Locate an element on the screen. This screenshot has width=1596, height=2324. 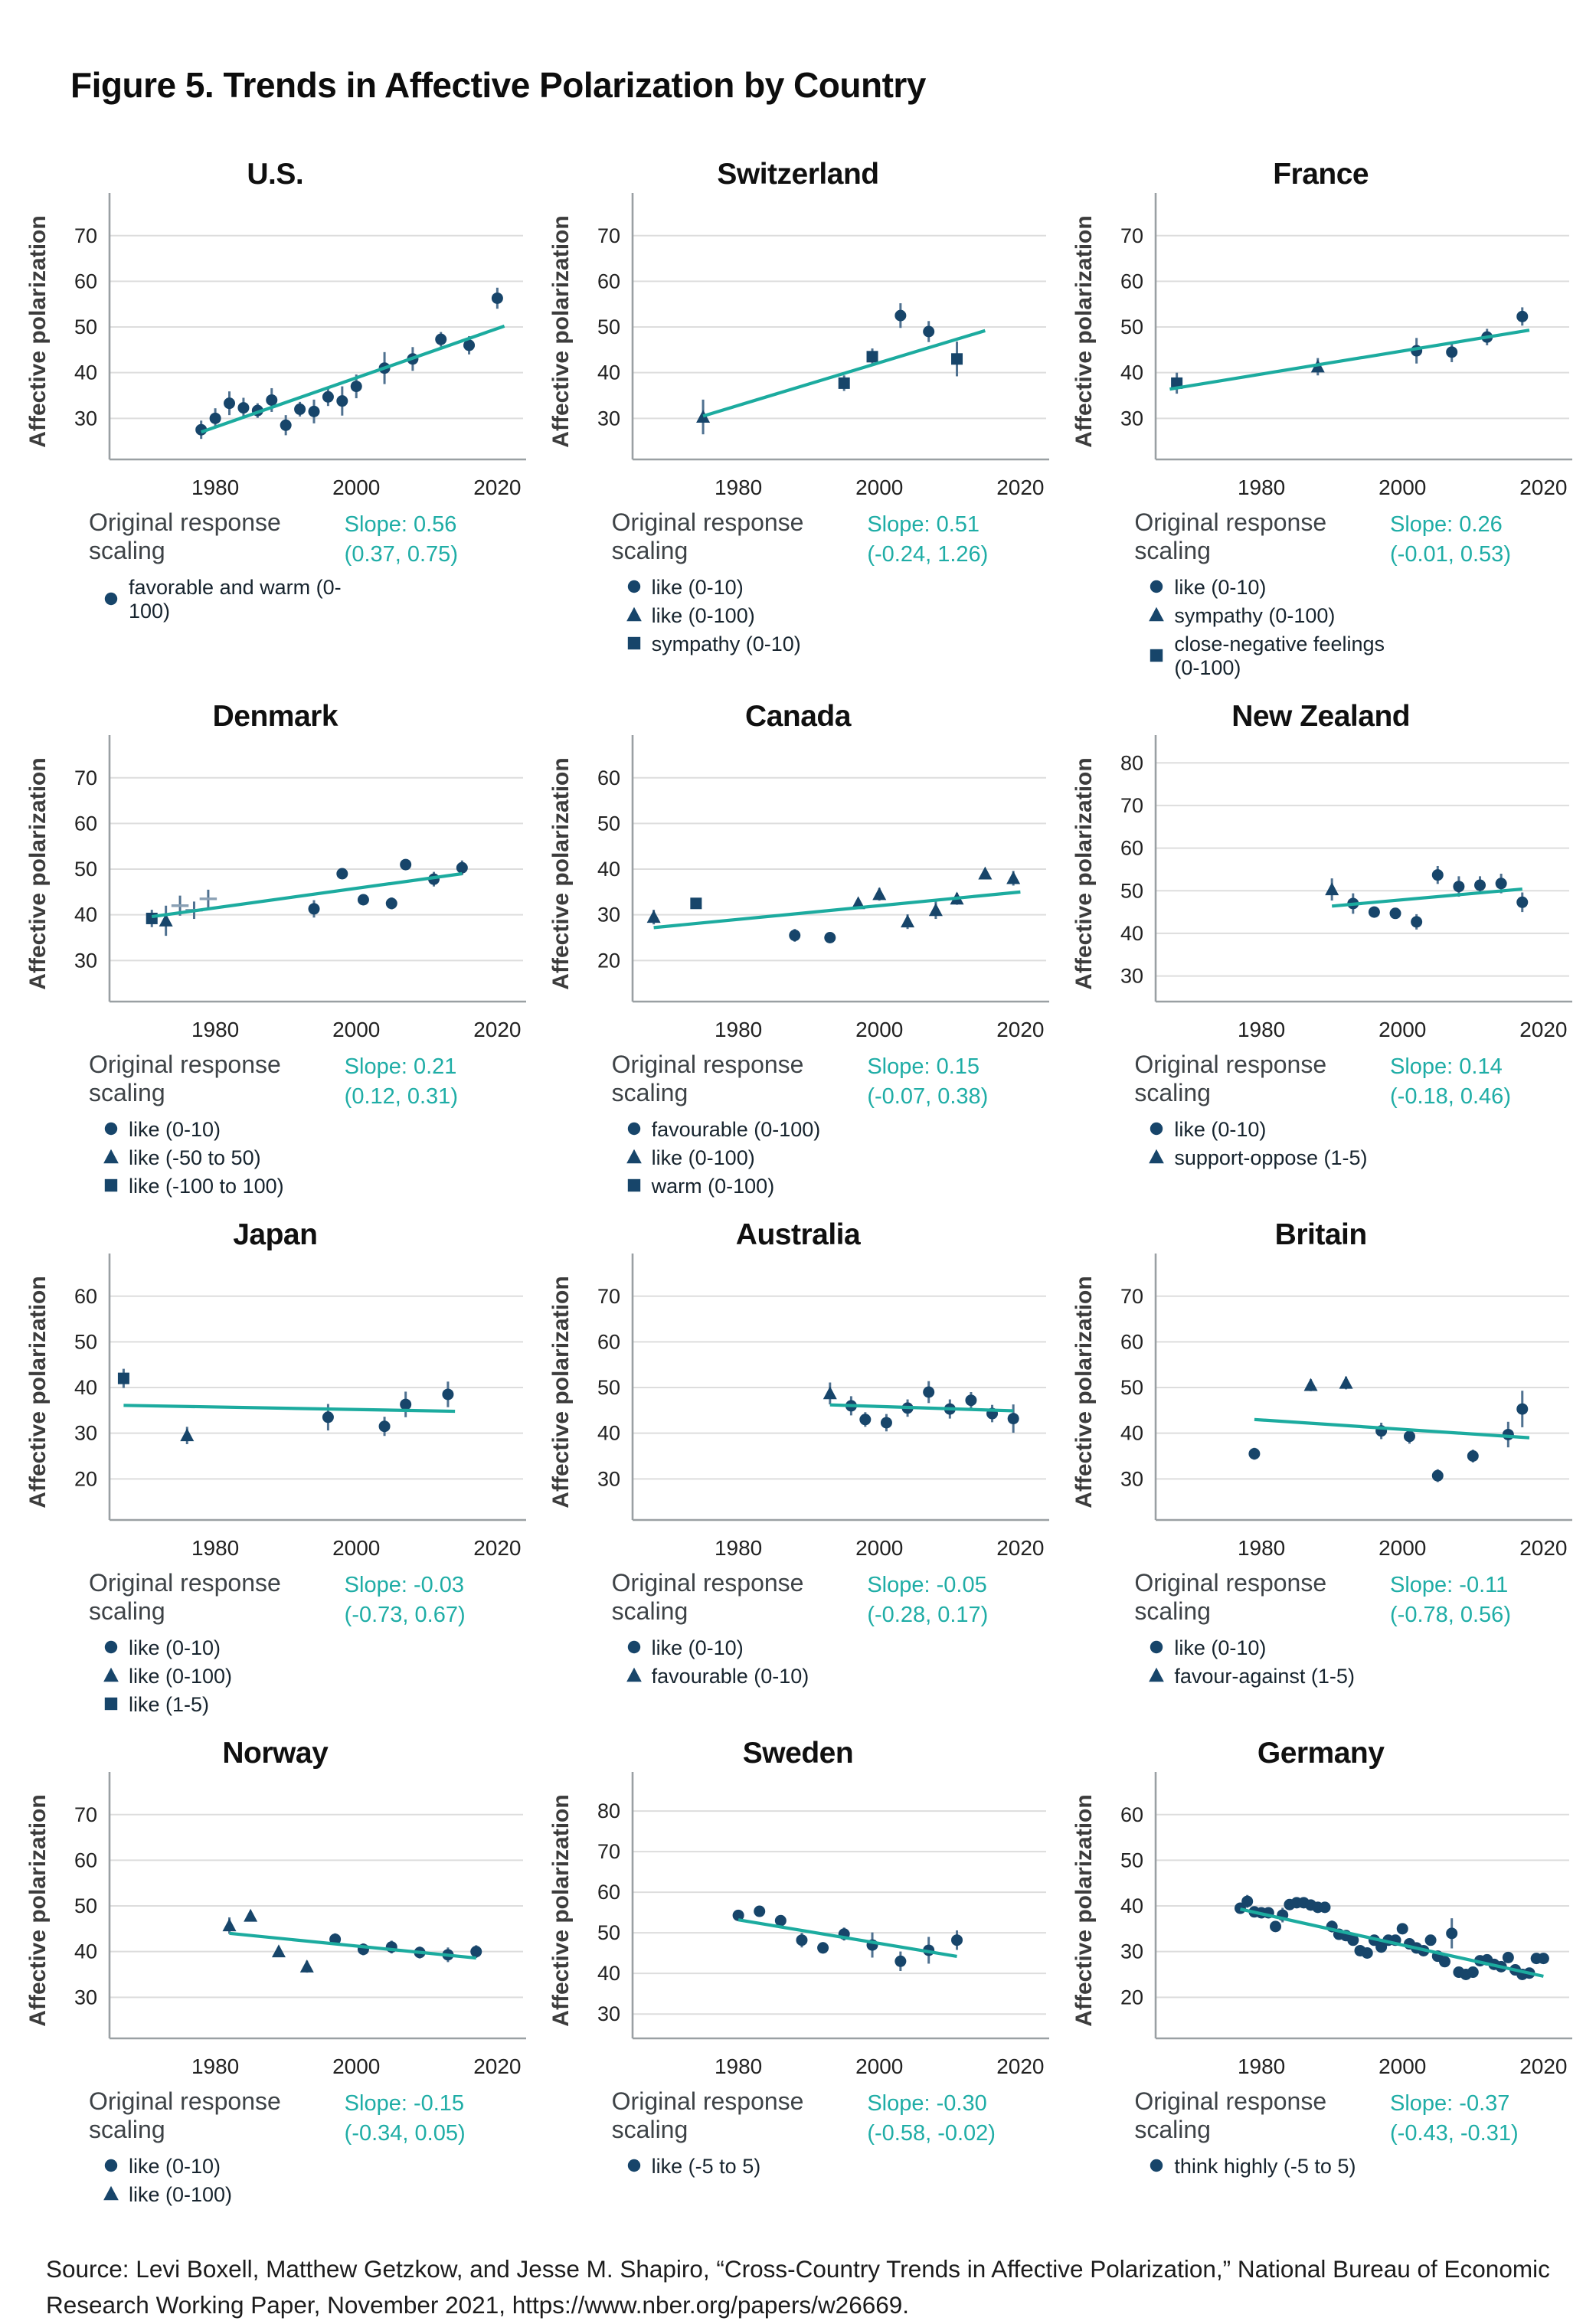
y-tick-label: 20 is located at coordinates (609, 960).